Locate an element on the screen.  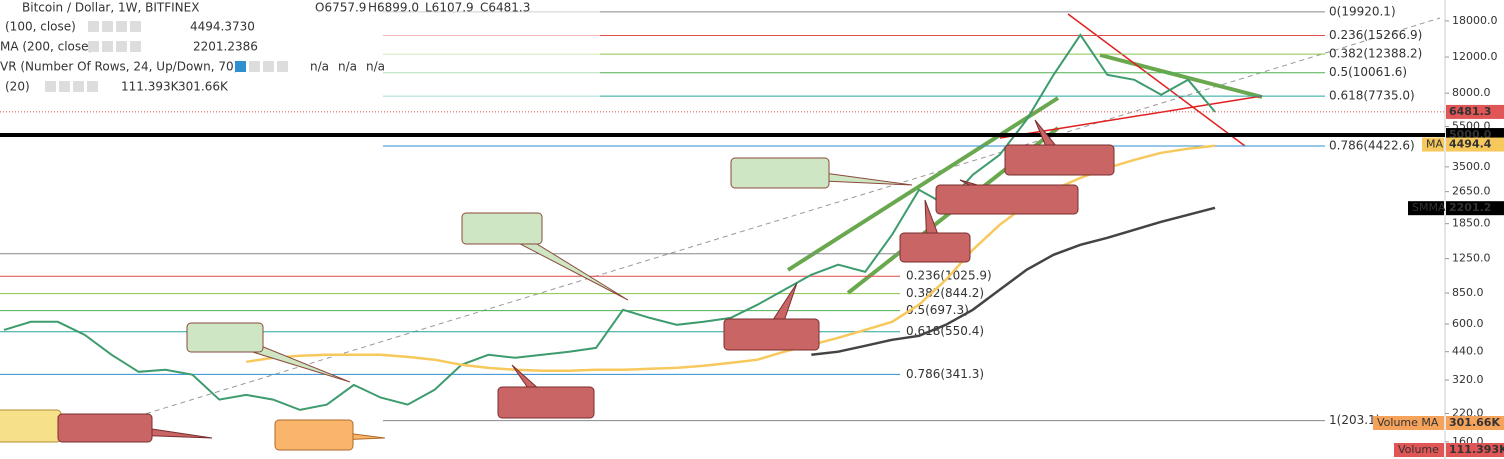
badge-tag-label: Volume MA is located at coordinates (1408, 422).